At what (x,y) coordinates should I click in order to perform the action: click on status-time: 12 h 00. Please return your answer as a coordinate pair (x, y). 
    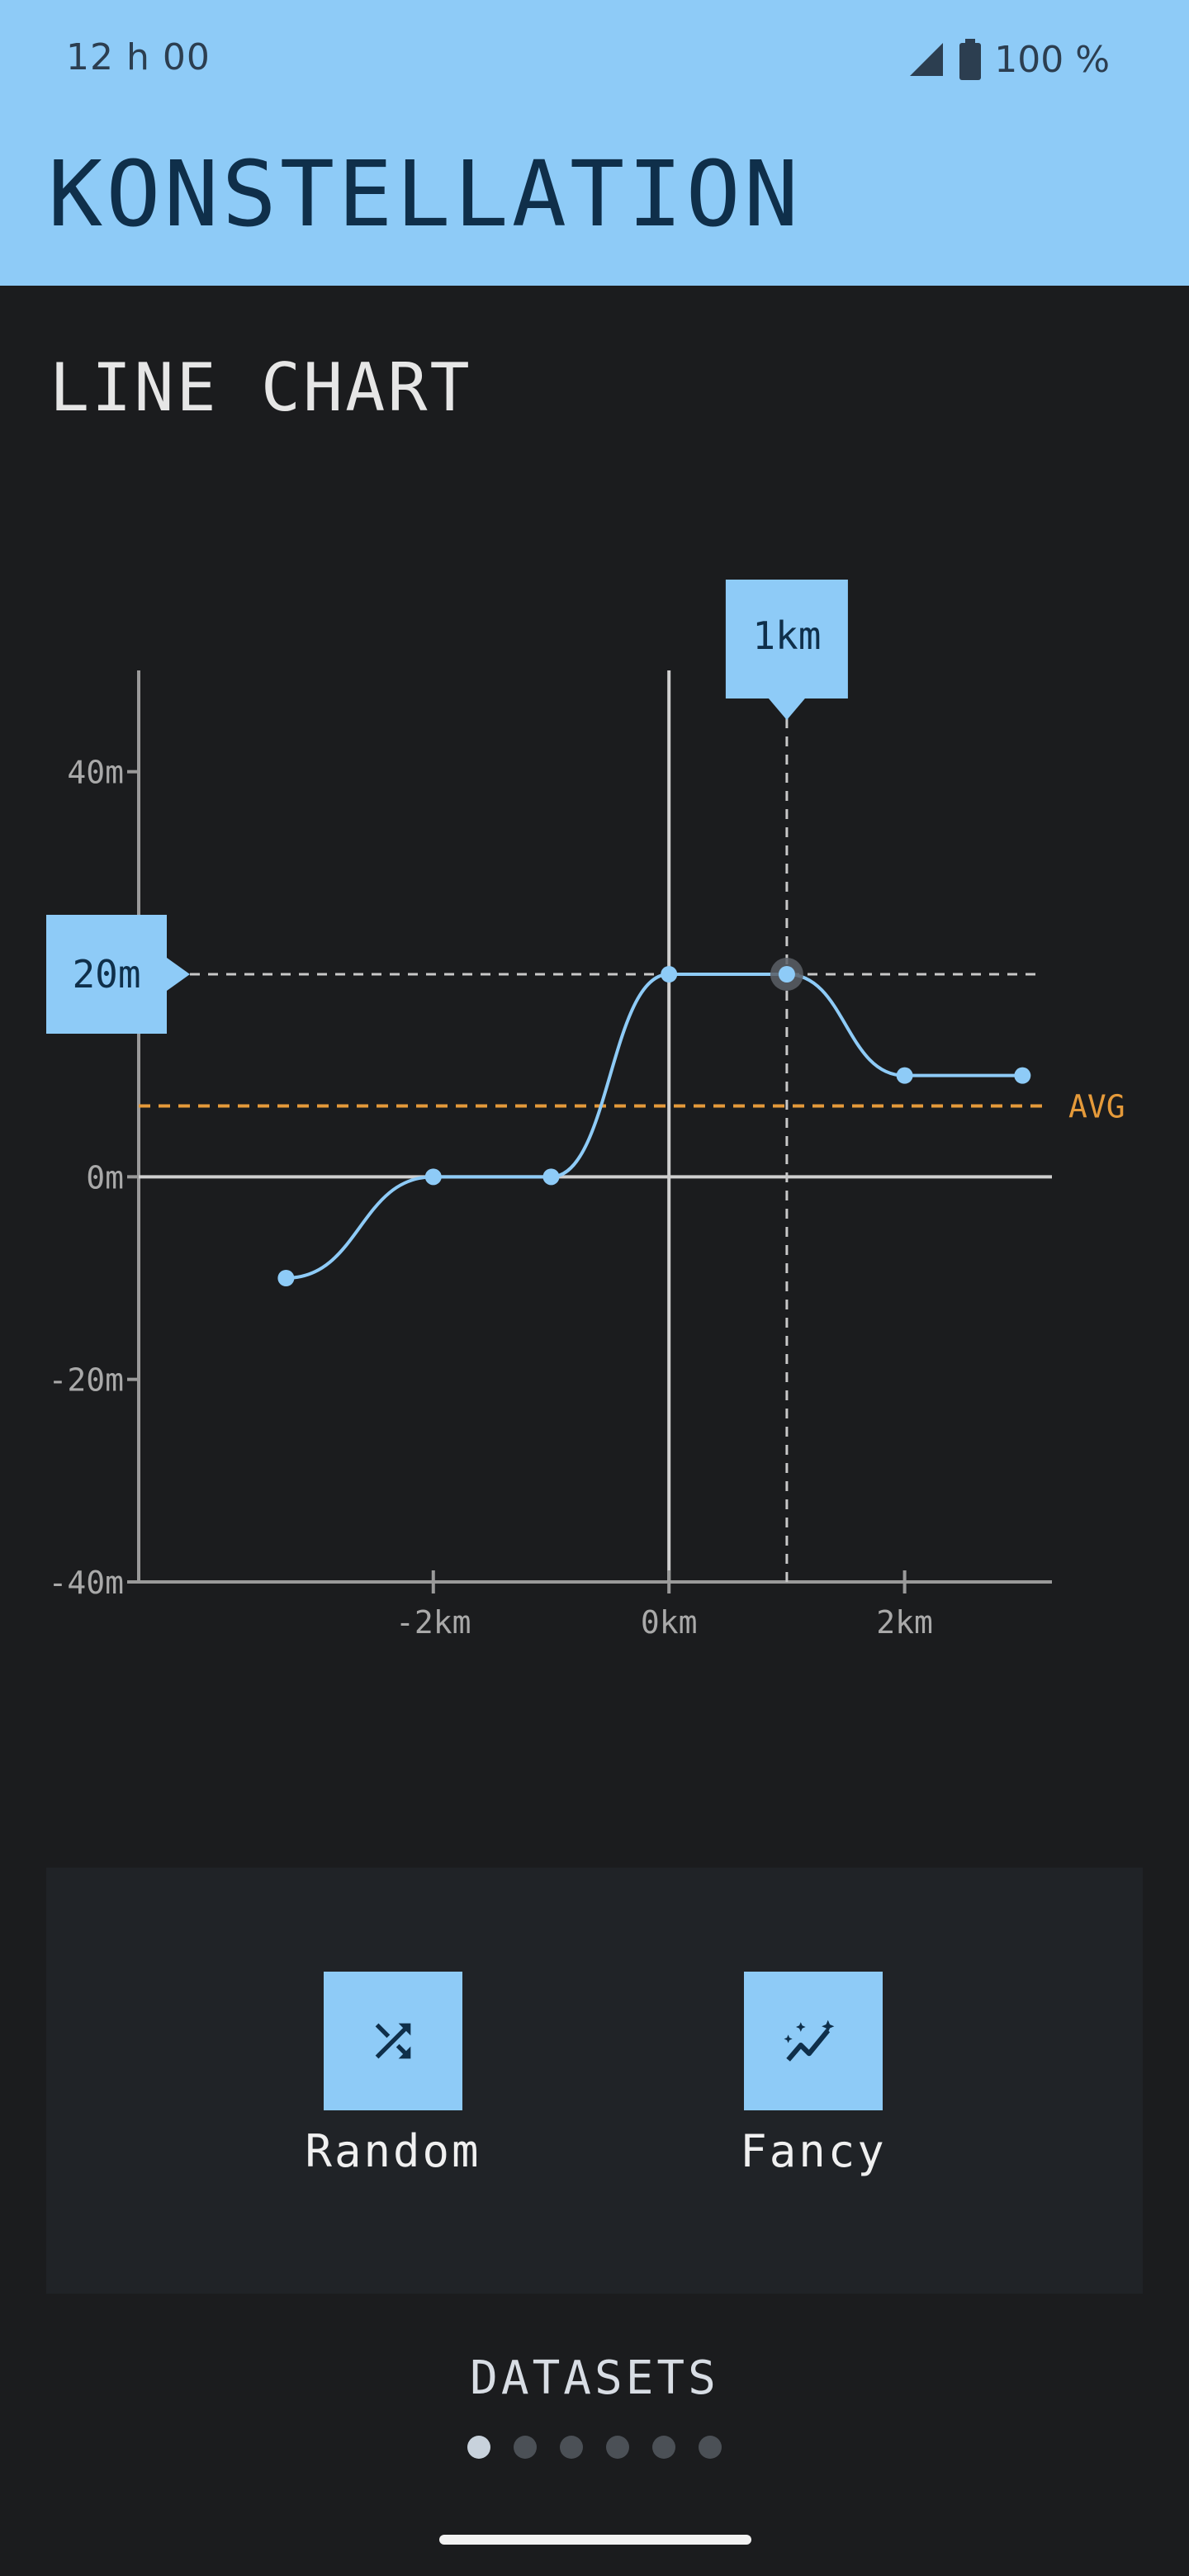
    Looking at the image, I should click on (138, 57).